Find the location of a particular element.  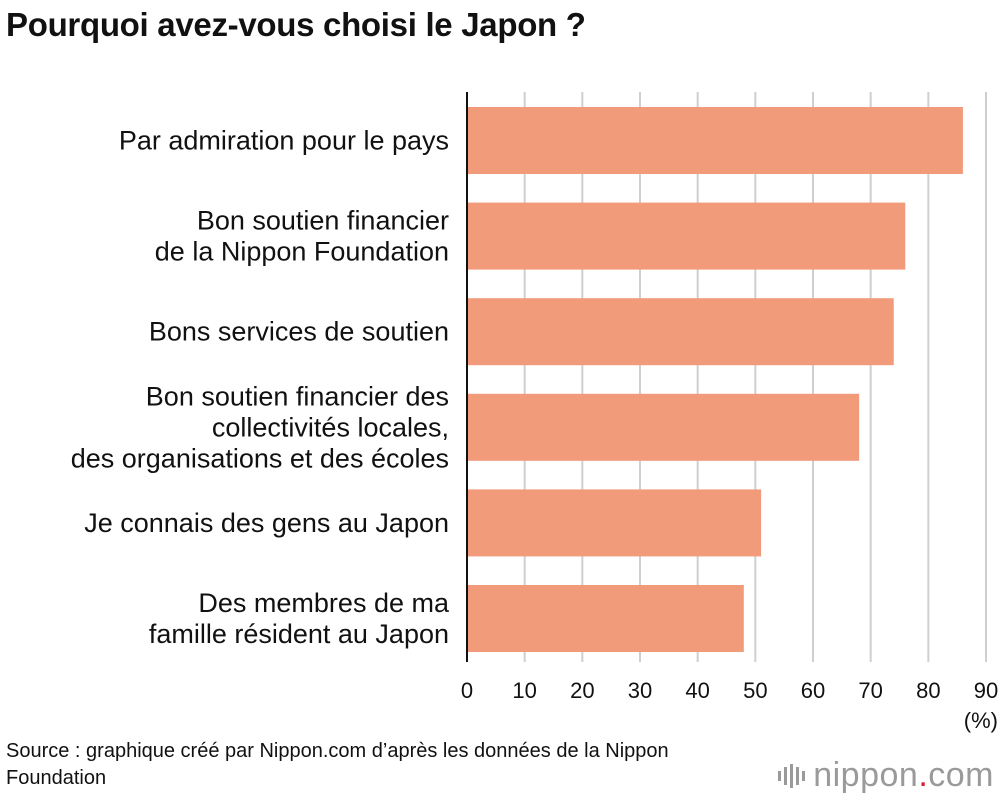

x-tick-label-50: 50 is located at coordinates (755, 690).